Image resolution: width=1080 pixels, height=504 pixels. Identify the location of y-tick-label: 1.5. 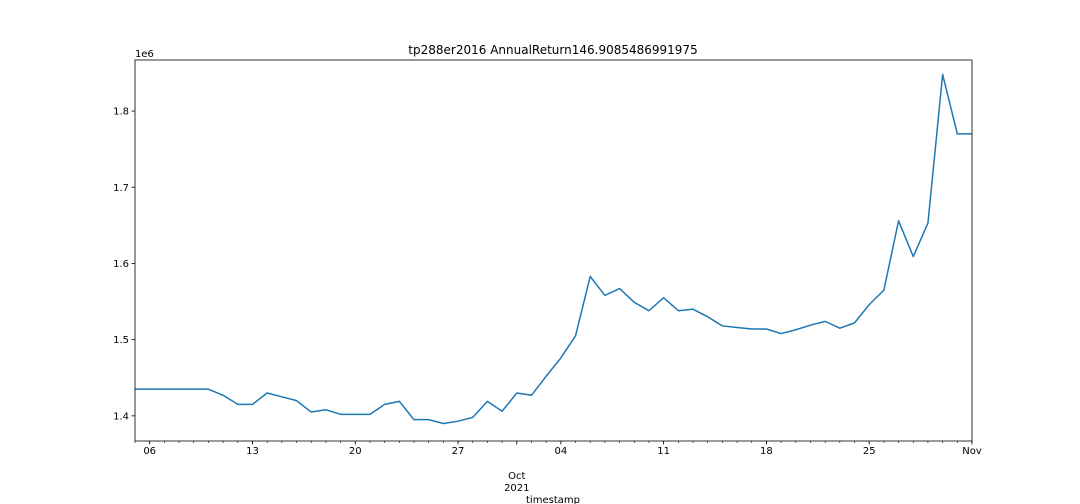
(121, 340).